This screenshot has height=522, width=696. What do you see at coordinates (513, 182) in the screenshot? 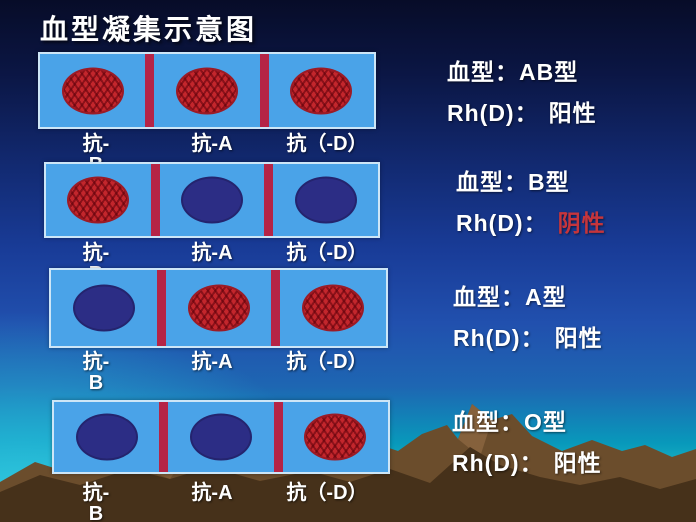
I see `blood-type-text: 血型：B型` at bounding box center [513, 182].